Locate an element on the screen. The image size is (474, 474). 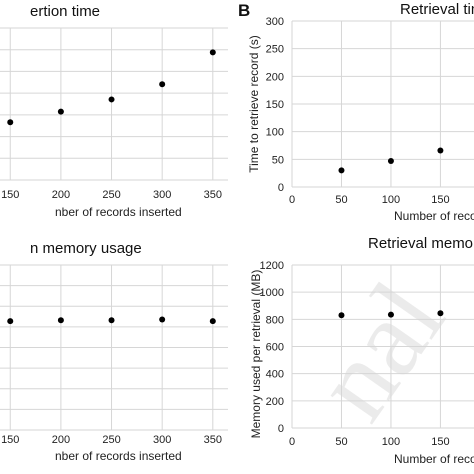
y-tick-label: 600 is located at coordinates (275, 348).